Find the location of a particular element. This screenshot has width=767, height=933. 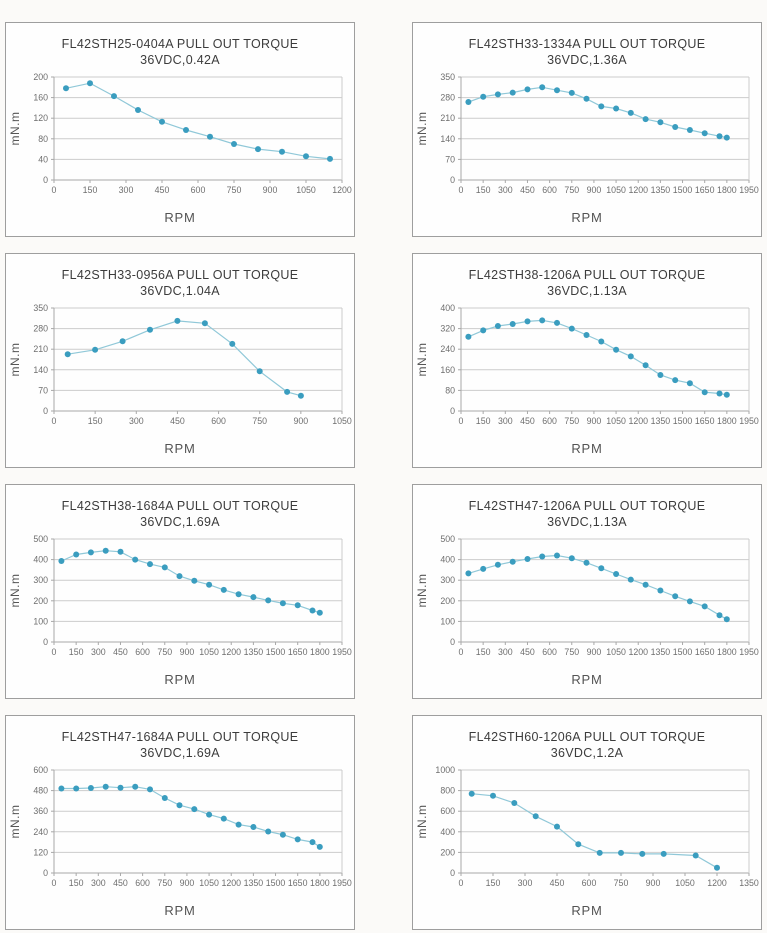

y-tick-label: 120 is located at coordinates (40, 118).